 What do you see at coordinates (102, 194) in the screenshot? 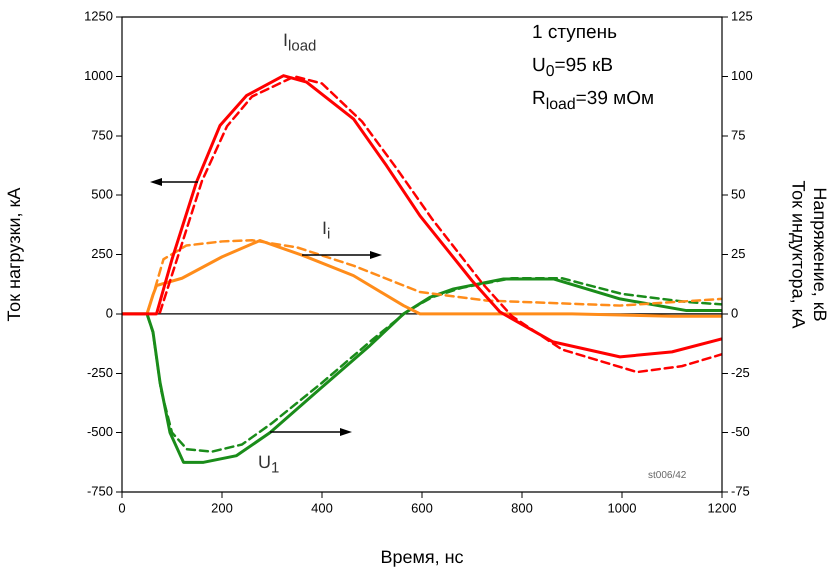
I see `y-tick-label: 500` at bounding box center [102, 194].